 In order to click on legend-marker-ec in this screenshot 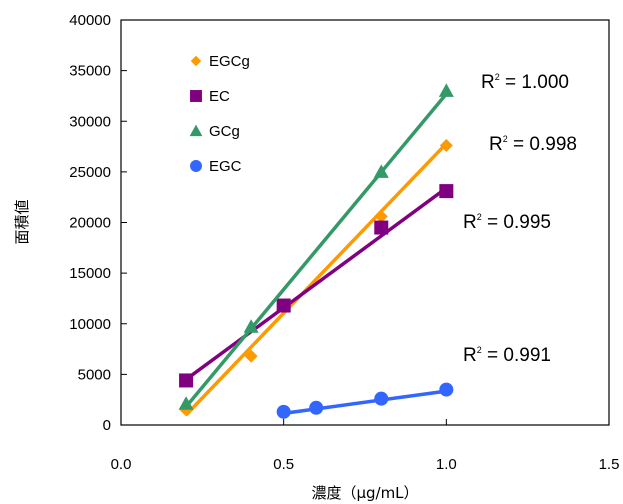, I will do `click(196, 96)`.